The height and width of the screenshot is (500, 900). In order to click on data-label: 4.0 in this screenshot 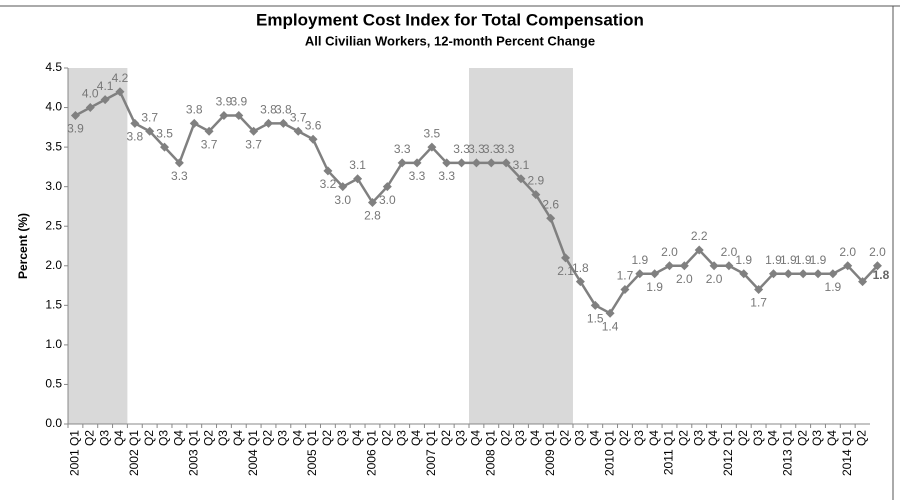, I will do `click(90, 94)`.